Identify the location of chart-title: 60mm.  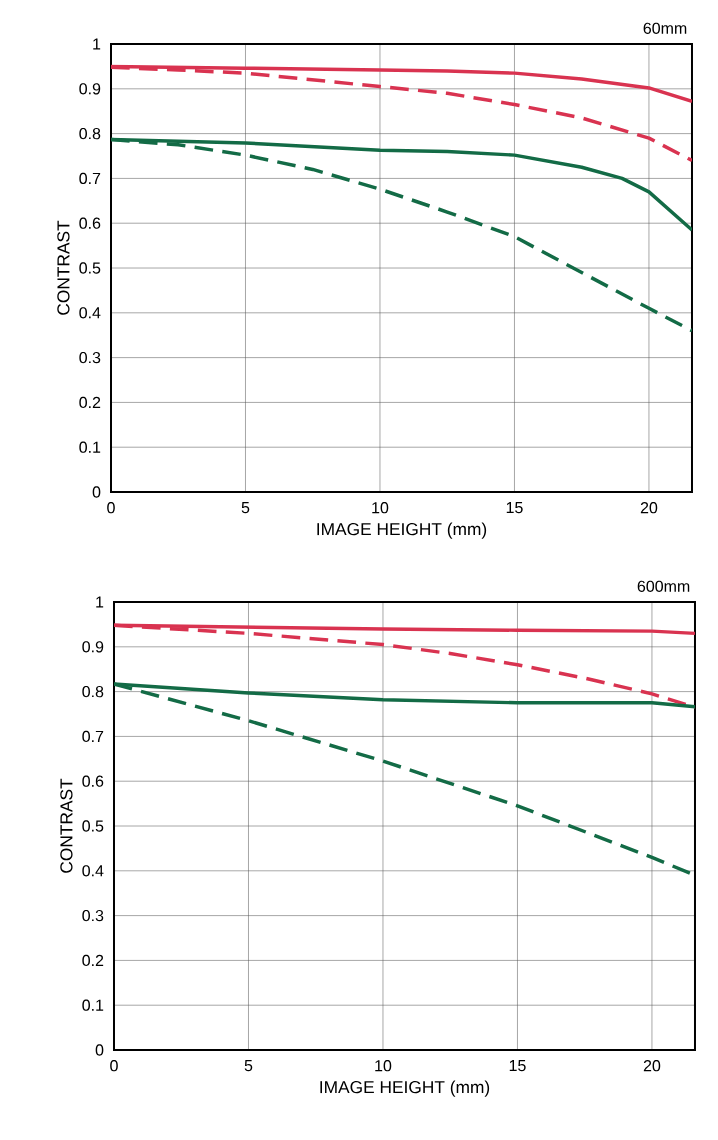
(665, 28).